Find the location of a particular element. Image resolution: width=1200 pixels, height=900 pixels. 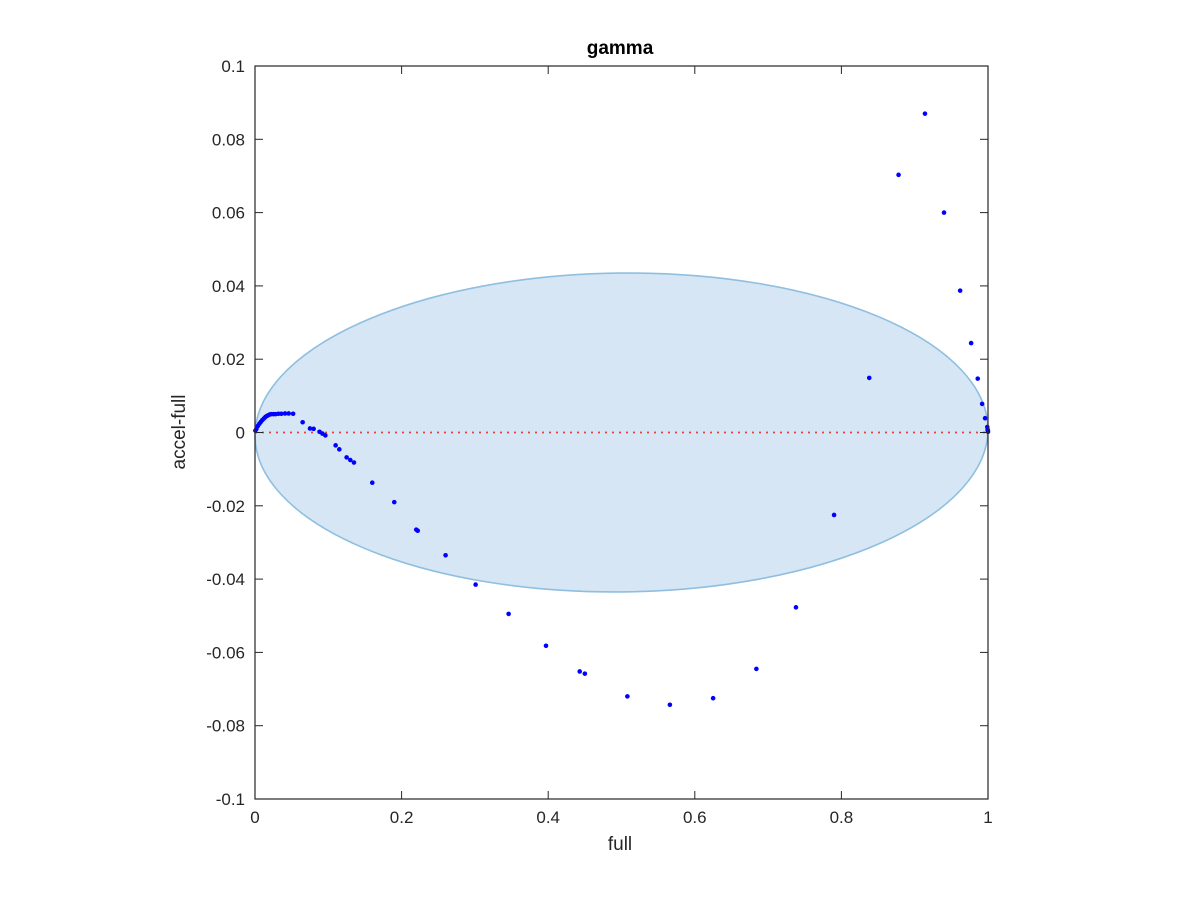

y-tick-label: 0.06 is located at coordinates (228, 213).